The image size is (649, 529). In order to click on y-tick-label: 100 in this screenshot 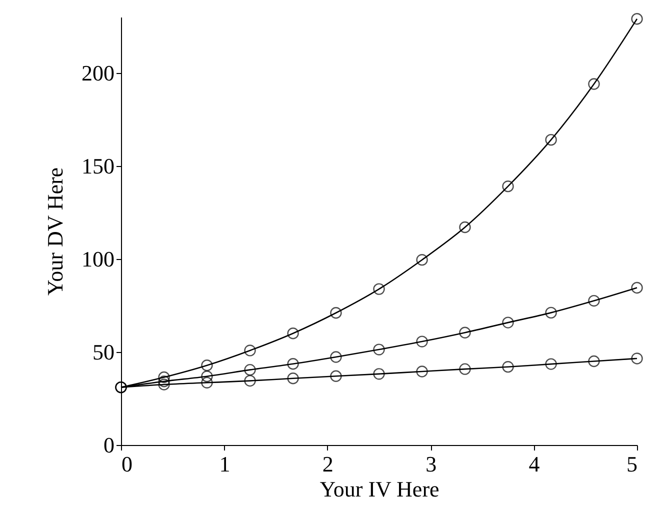, I will do `click(98, 259)`.